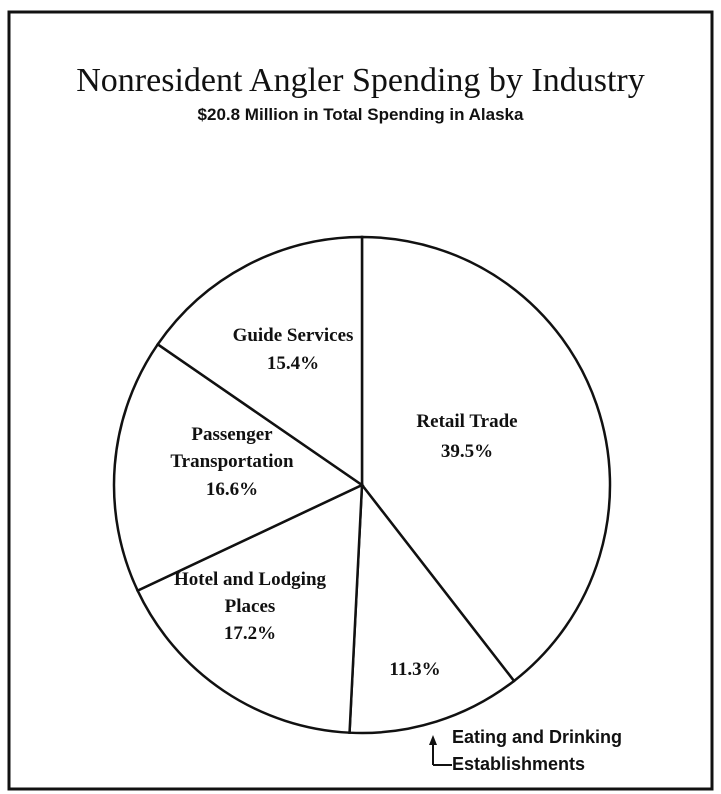  What do you see at coordinates (232, 489) in the screenshot?
I see `value-label: 16.6%` at bounding box center [232, 489].